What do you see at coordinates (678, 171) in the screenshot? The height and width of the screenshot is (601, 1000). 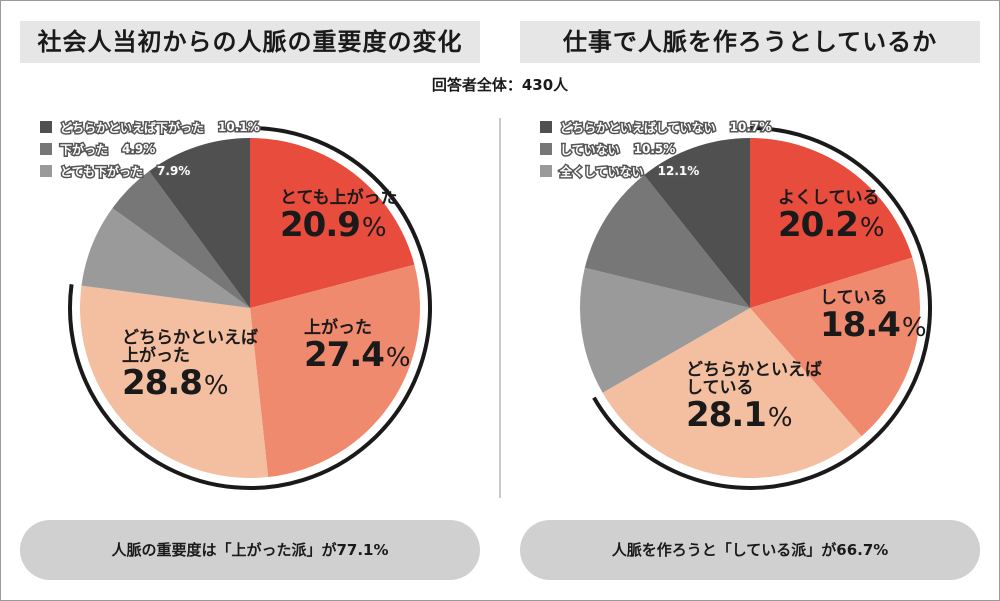 I see `legend-value: 12.1%` at bounding box center [678, 171].